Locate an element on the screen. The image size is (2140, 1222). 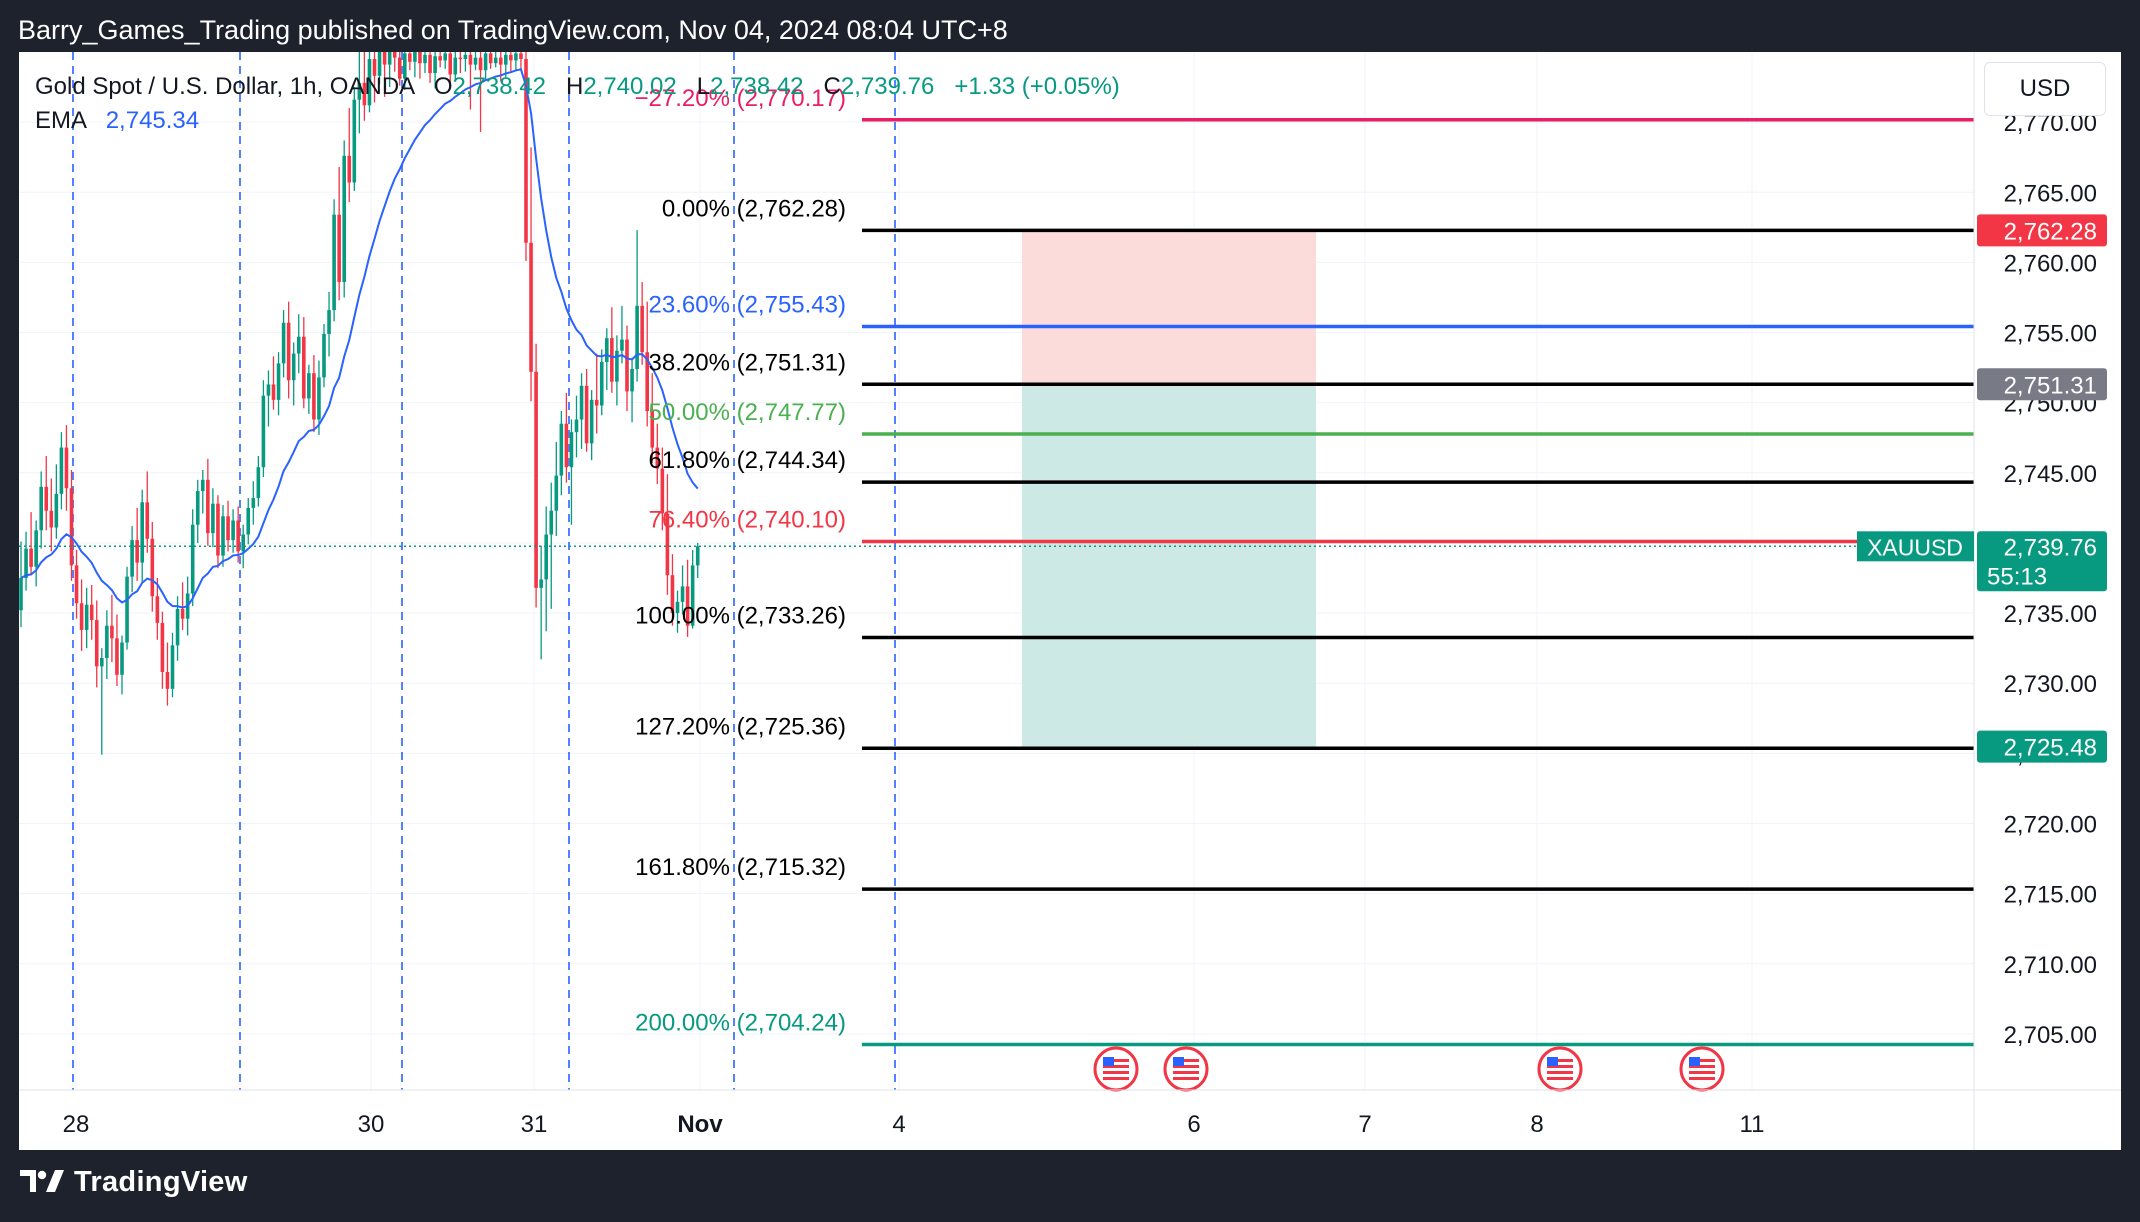
legend-high: 2,740.02 is located at coordinates (630, 86).